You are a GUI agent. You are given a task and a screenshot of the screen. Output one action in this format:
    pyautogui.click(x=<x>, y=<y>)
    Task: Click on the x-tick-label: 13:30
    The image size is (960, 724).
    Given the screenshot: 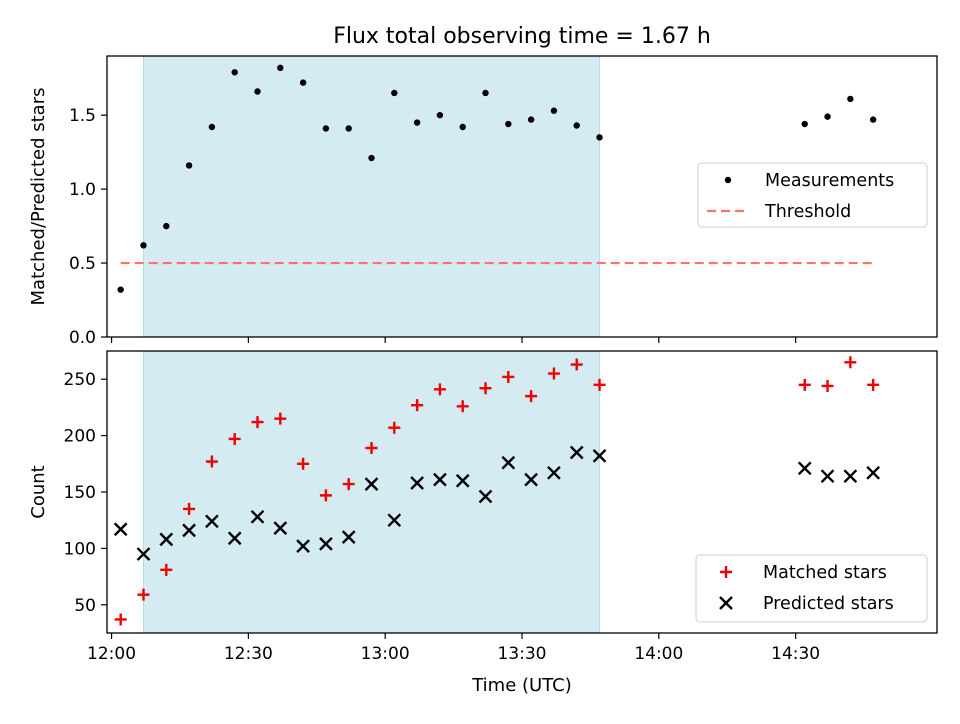 What is the action you would take?
    pyautogui.click(x=522, y=654)
    